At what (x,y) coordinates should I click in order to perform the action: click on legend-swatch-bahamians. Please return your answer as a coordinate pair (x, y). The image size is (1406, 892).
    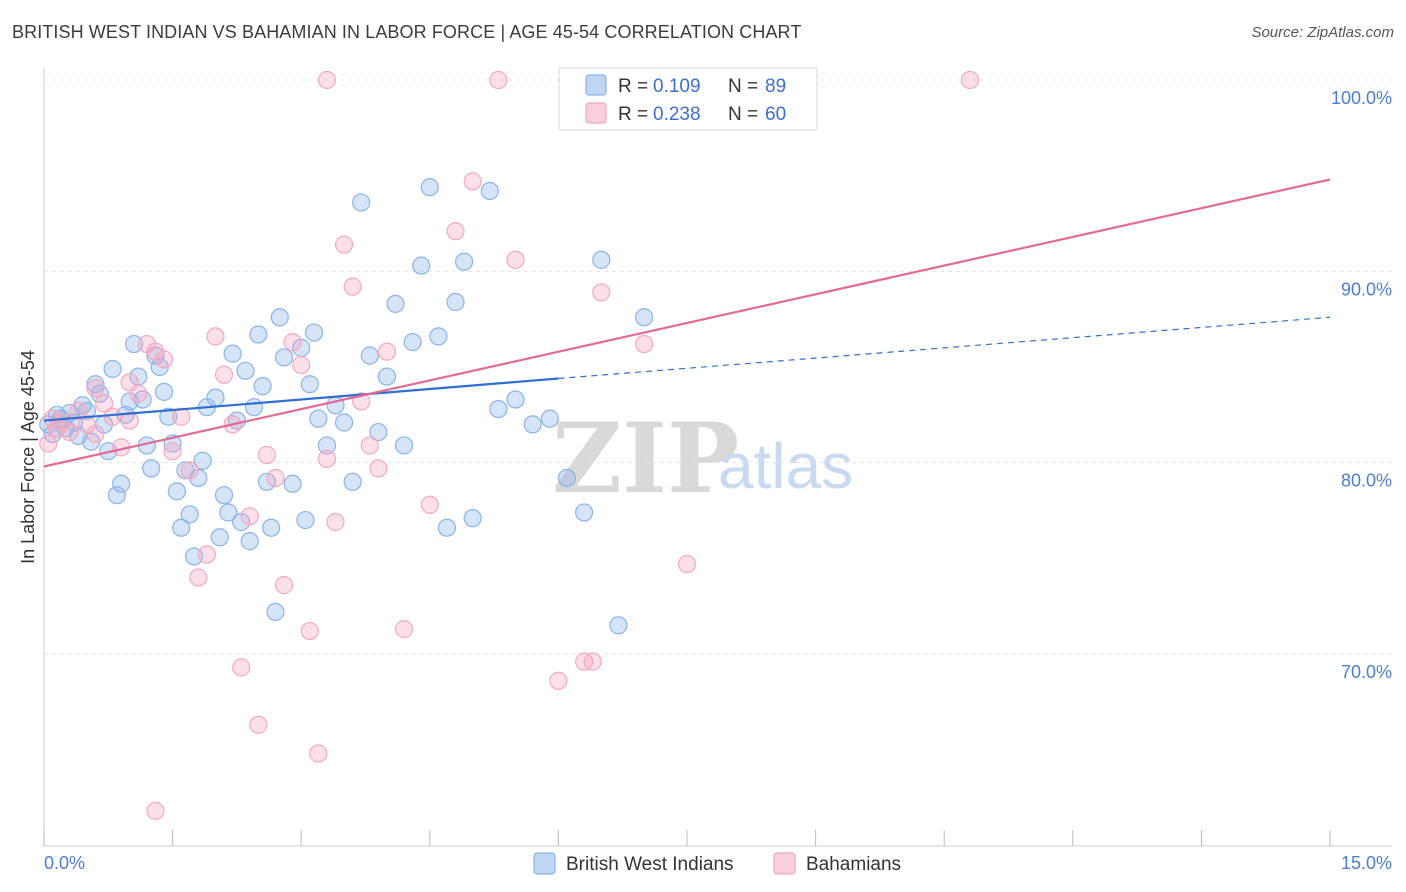
    Looking at the image, I should click on (784, 863).